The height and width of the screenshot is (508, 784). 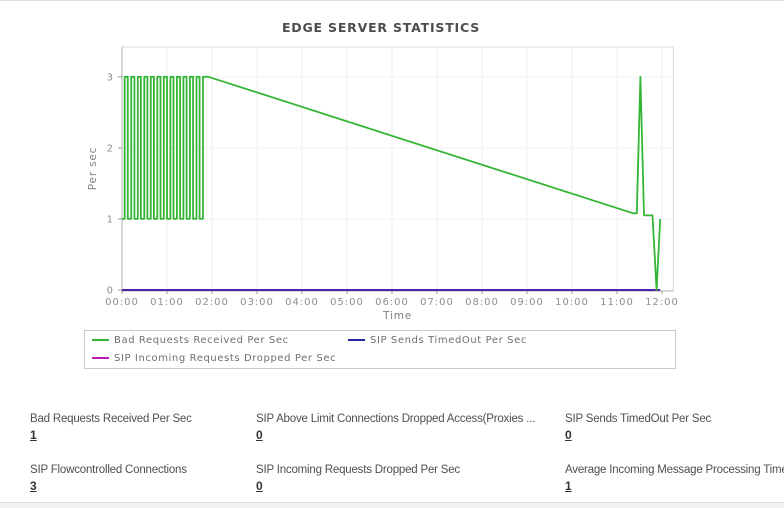 I want to click on chart-title: EDGE SERVER STATISTICS, so click(x=381, y=27).